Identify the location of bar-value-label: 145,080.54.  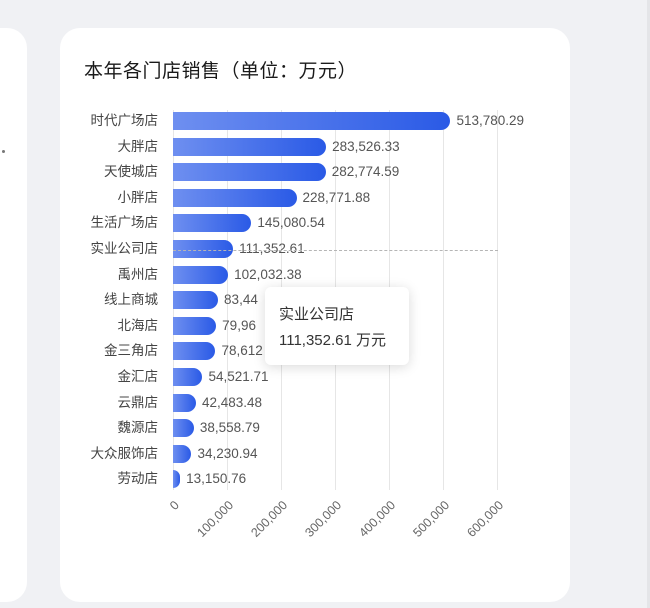
(291, 223).